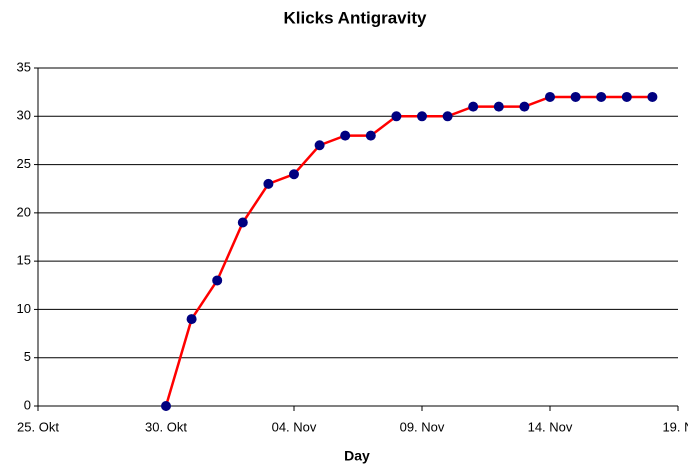 The height and width of the screenshot is (472, 688). What do you see at coordinates (24, 211) in the screenshot?
I see `y-tick-label: 20` at bounding box center [24, 211].